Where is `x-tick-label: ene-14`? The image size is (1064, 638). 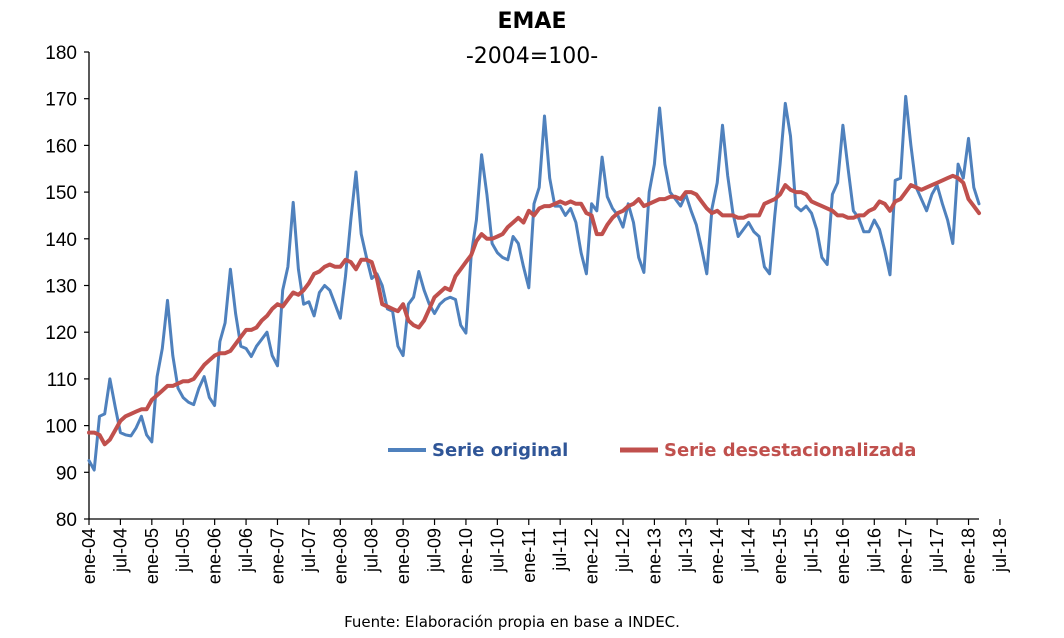
x-tick-label: ene-14 is located at coordinates (717, 556).